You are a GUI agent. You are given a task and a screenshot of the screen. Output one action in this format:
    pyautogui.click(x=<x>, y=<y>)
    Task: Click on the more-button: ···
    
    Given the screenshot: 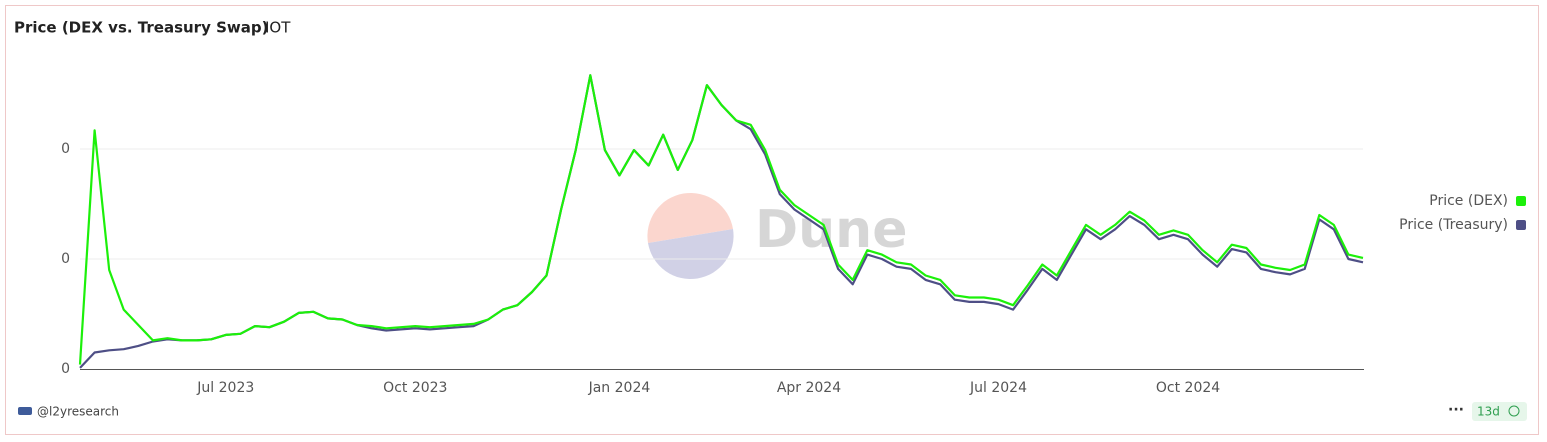 What is the action you would take?
    pyautogui.click(x=1456, y=410)
    